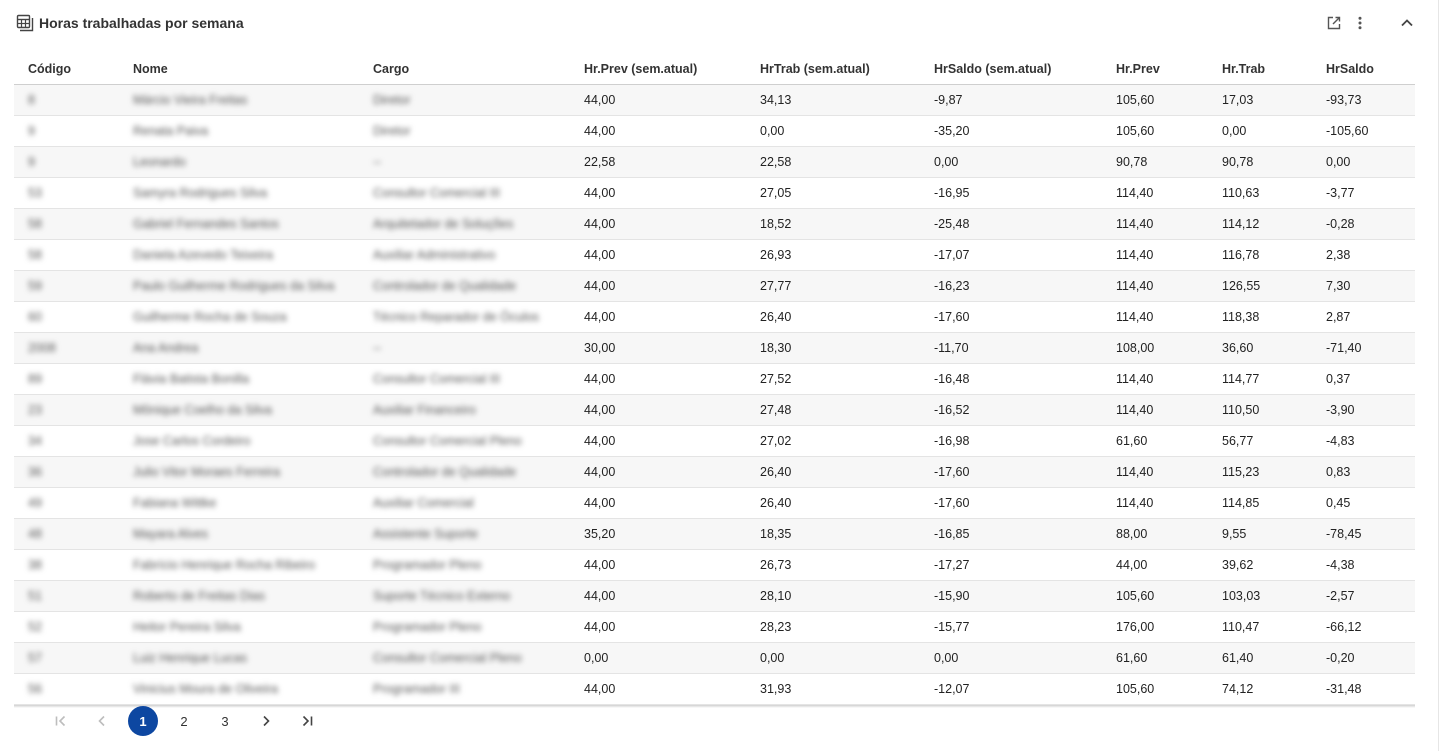  What do you see at coordinates (658, 348) in the screenshot?
I see `cell-hr-prev-sem: 30,00` at bounding box center [658, 348].